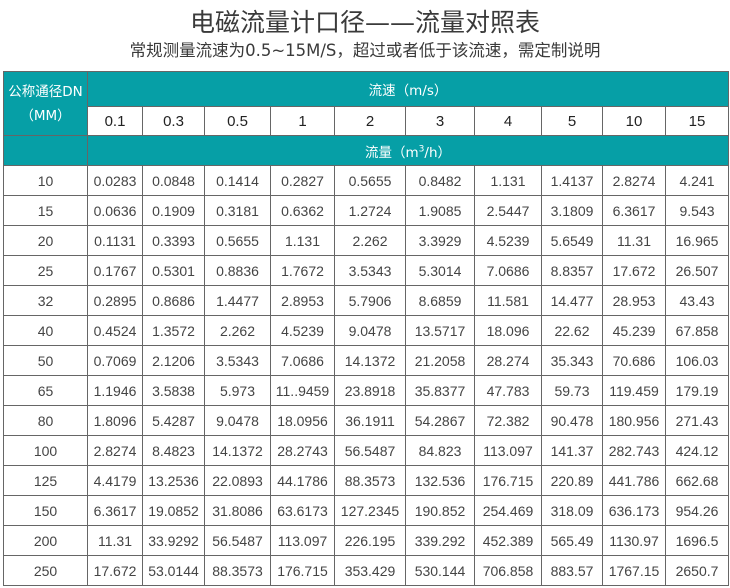 The height and width of the screenshot is (588, 730). What do you see at coordinates (508, 210) in the screenshot?
I see `flow-cell: 2.5447` at bounding box center [508, 210].